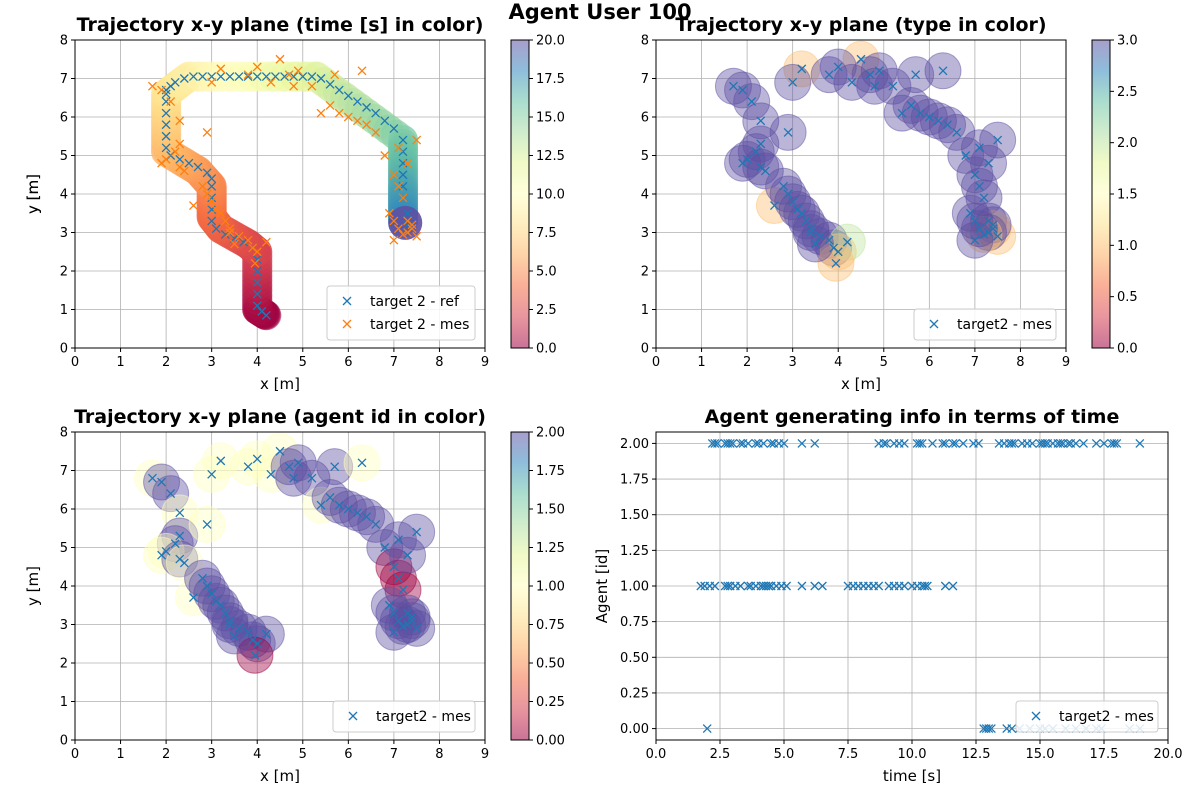  What do you see at coordinates (747, 362) in the screenshot?
I see `x-tick-label: 2` at bounding box center [747, 362].